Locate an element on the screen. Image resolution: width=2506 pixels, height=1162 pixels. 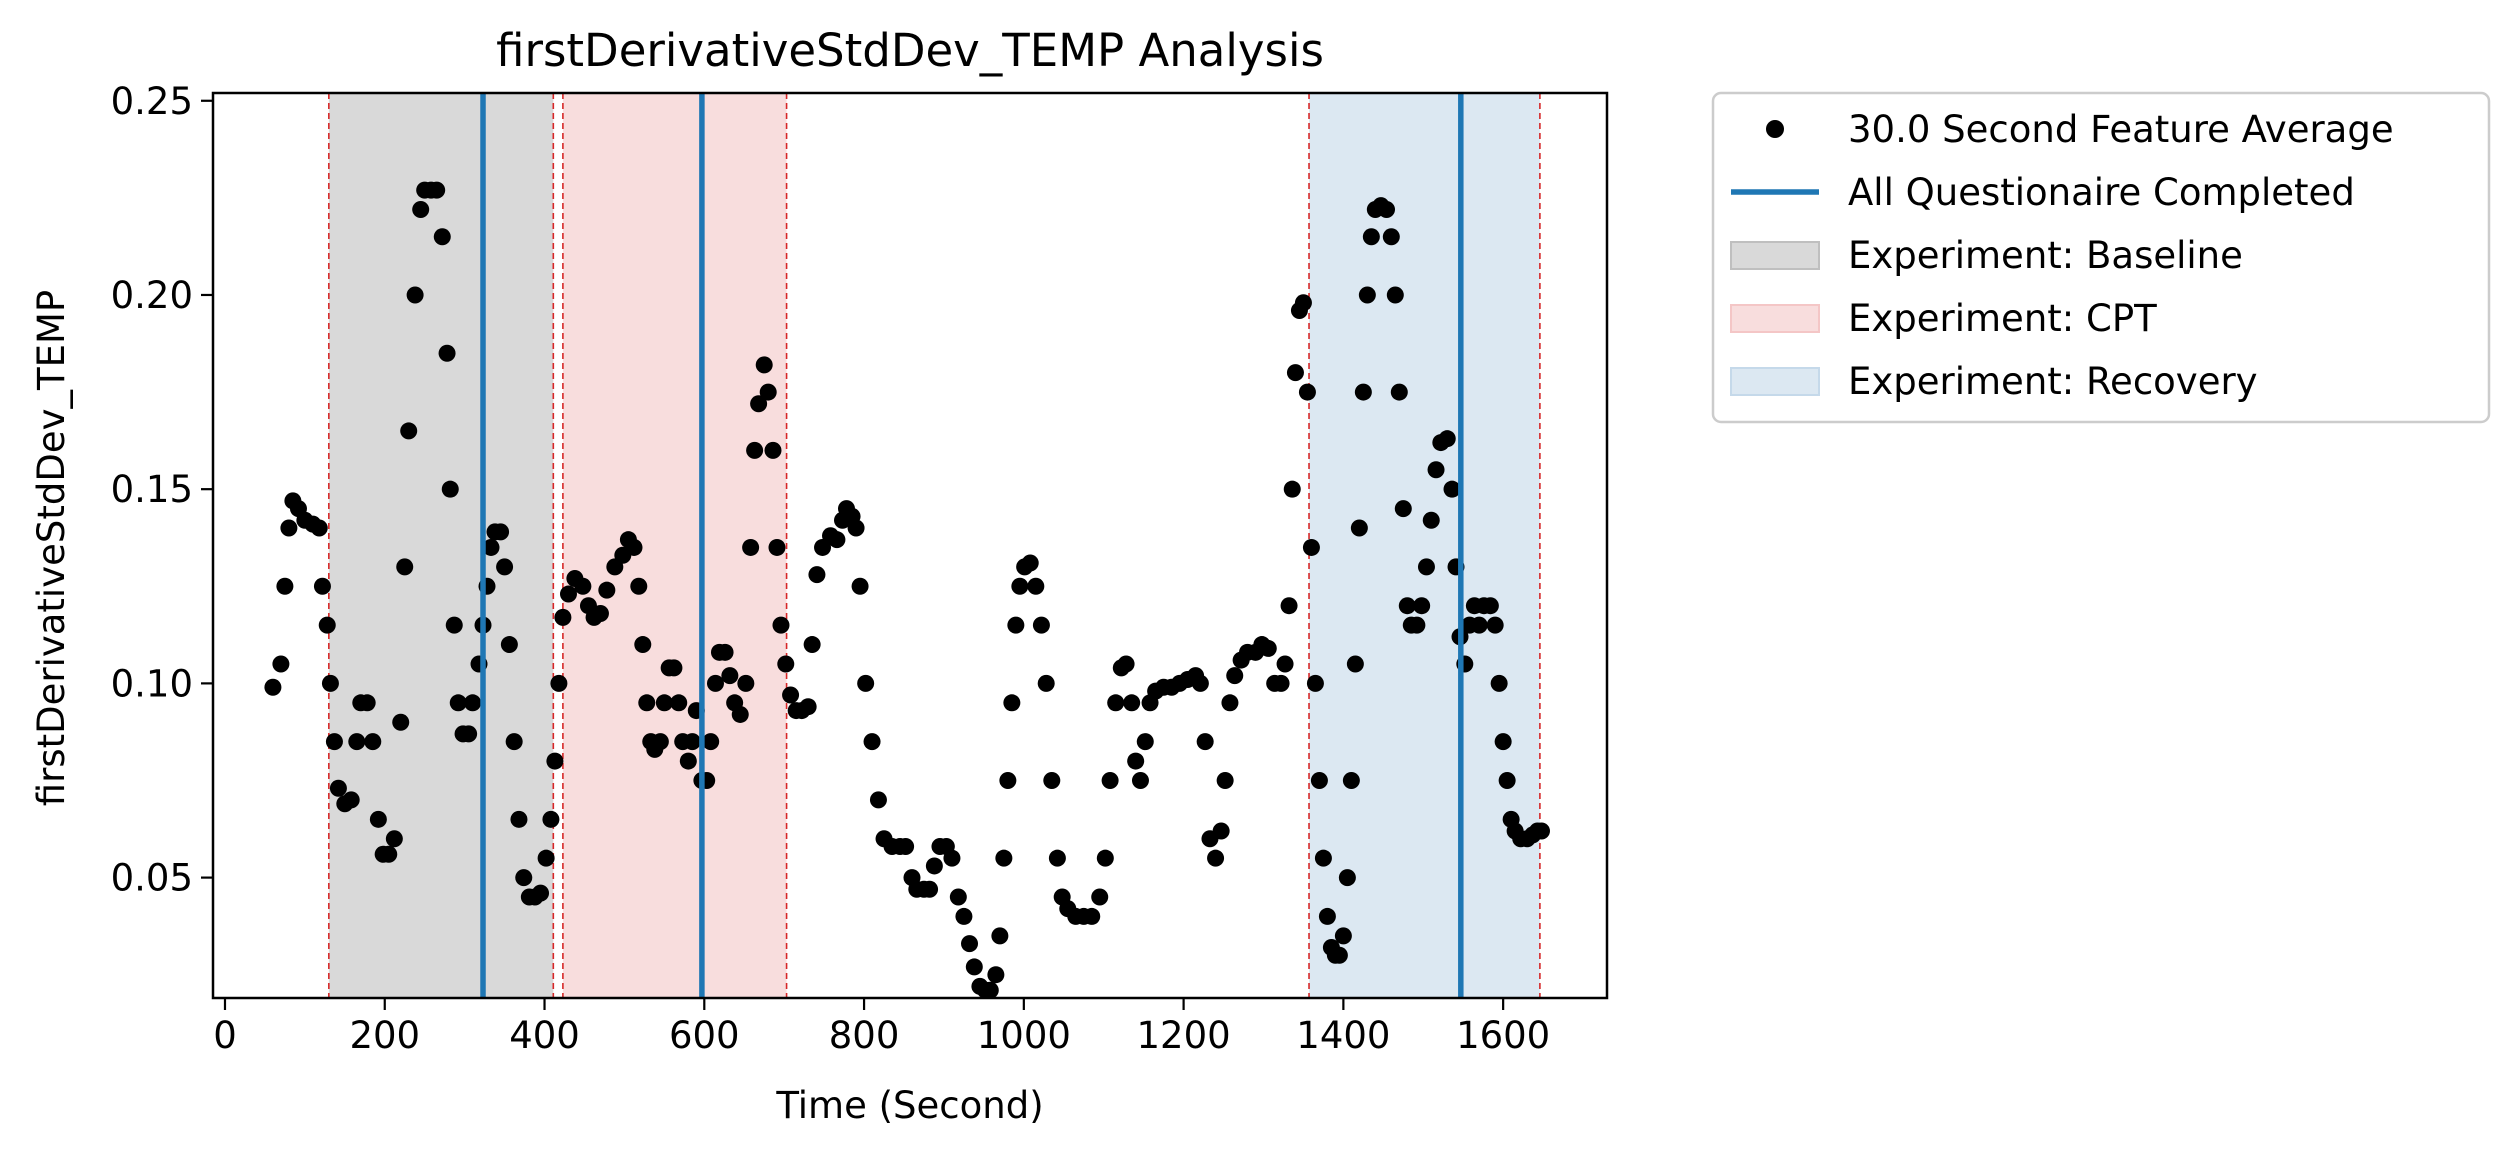
legend-entry: Experiment: CPT is located at coordinates (1943, 318).